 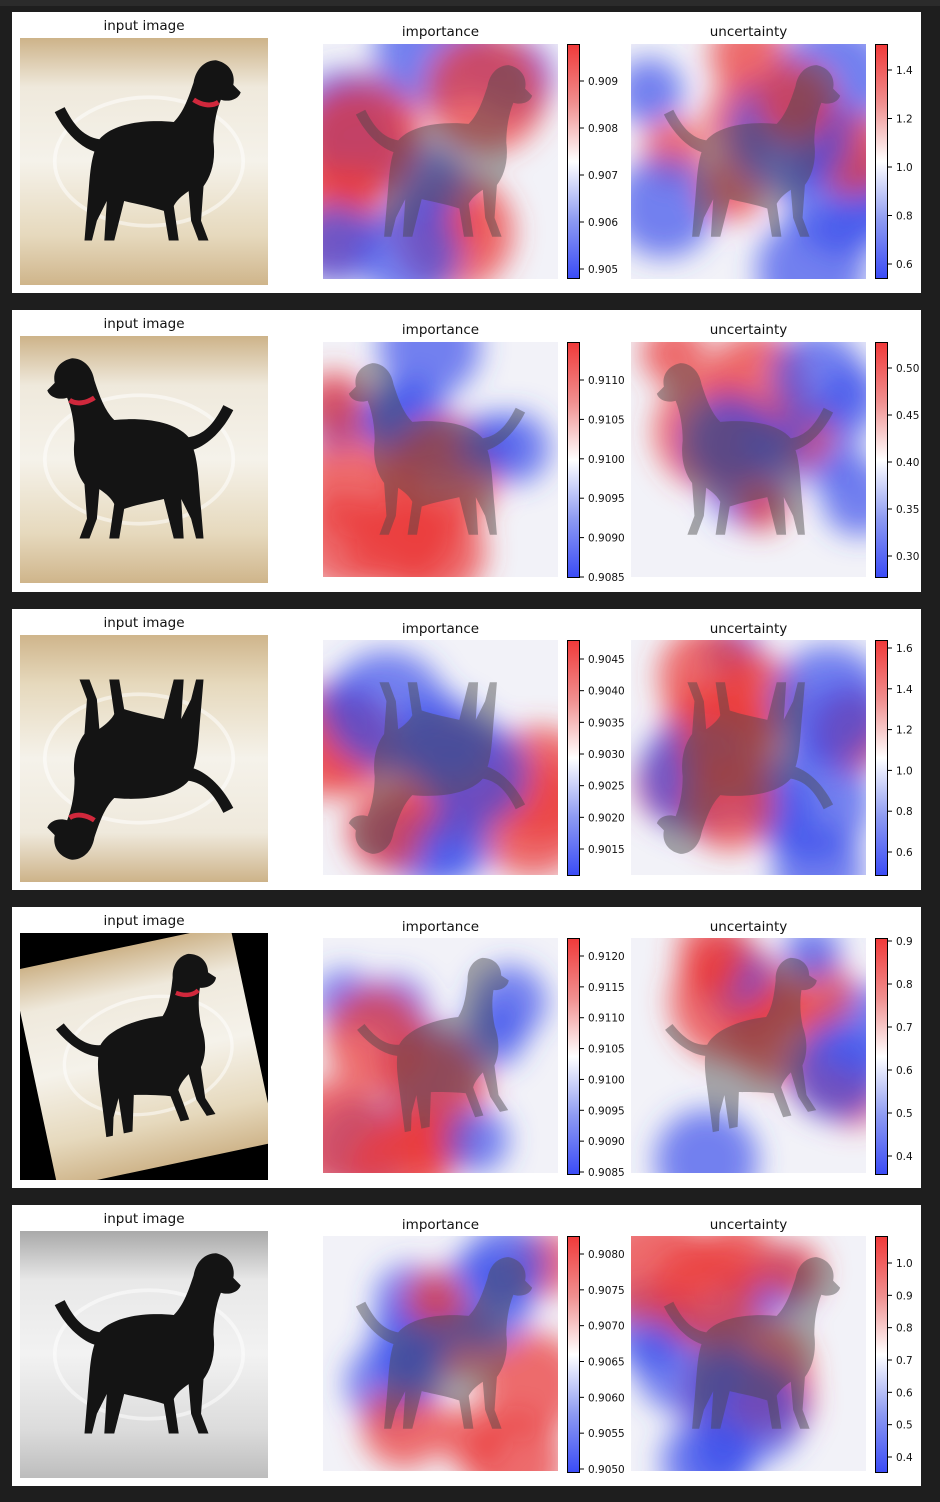 I want to click on importance-tick-label: 0.905, so click(x=603, y=270).